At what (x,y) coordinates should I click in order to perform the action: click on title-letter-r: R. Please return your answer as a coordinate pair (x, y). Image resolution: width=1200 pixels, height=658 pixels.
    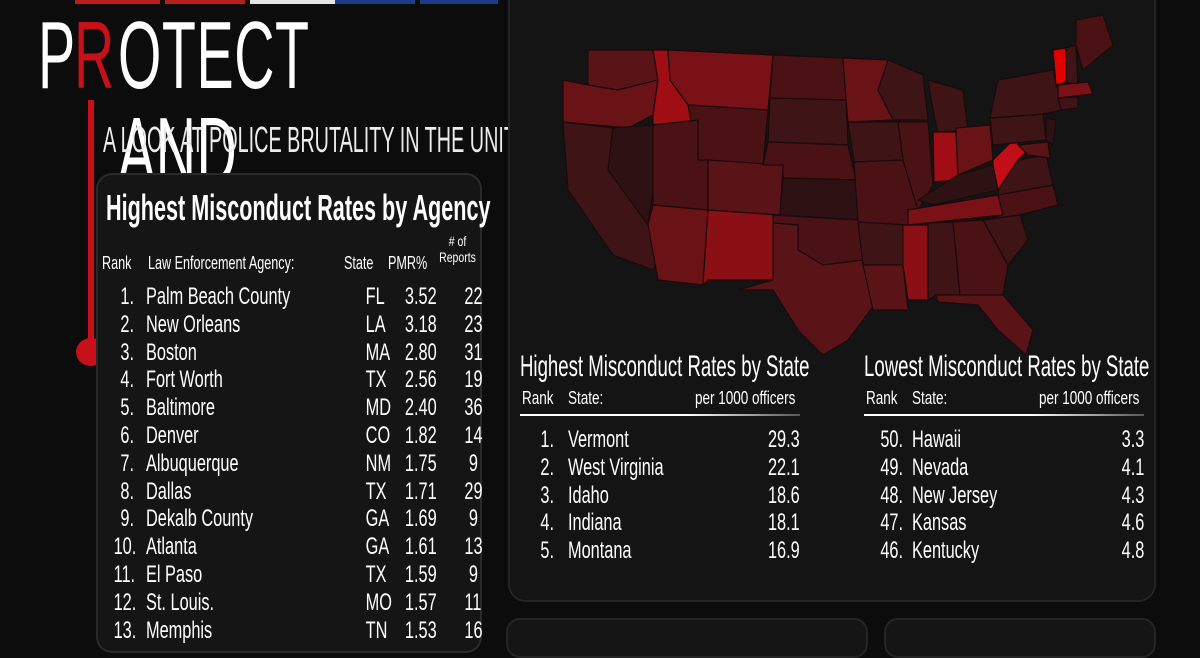
    Looking at the image, I should click on (94, 55).